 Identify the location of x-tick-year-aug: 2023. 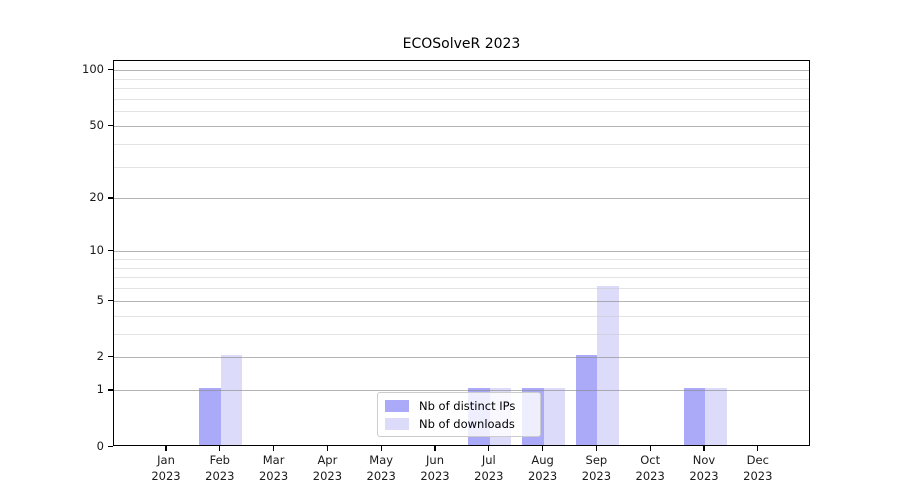
(542, 476).